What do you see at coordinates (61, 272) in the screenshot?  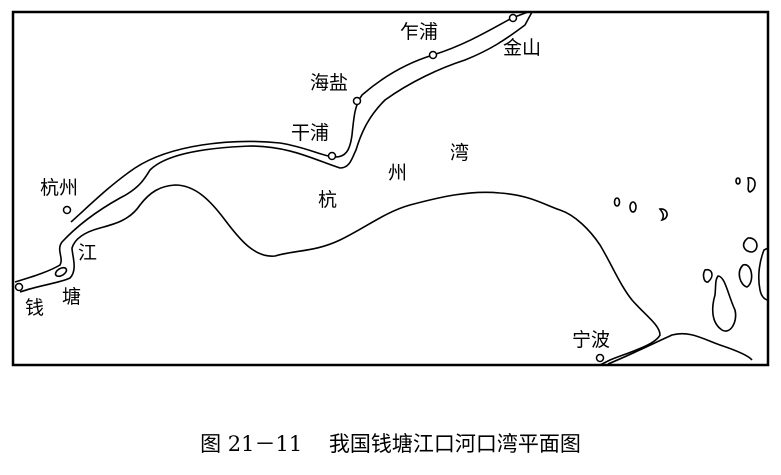 I see `river-island` at bounding box center [61, 272].